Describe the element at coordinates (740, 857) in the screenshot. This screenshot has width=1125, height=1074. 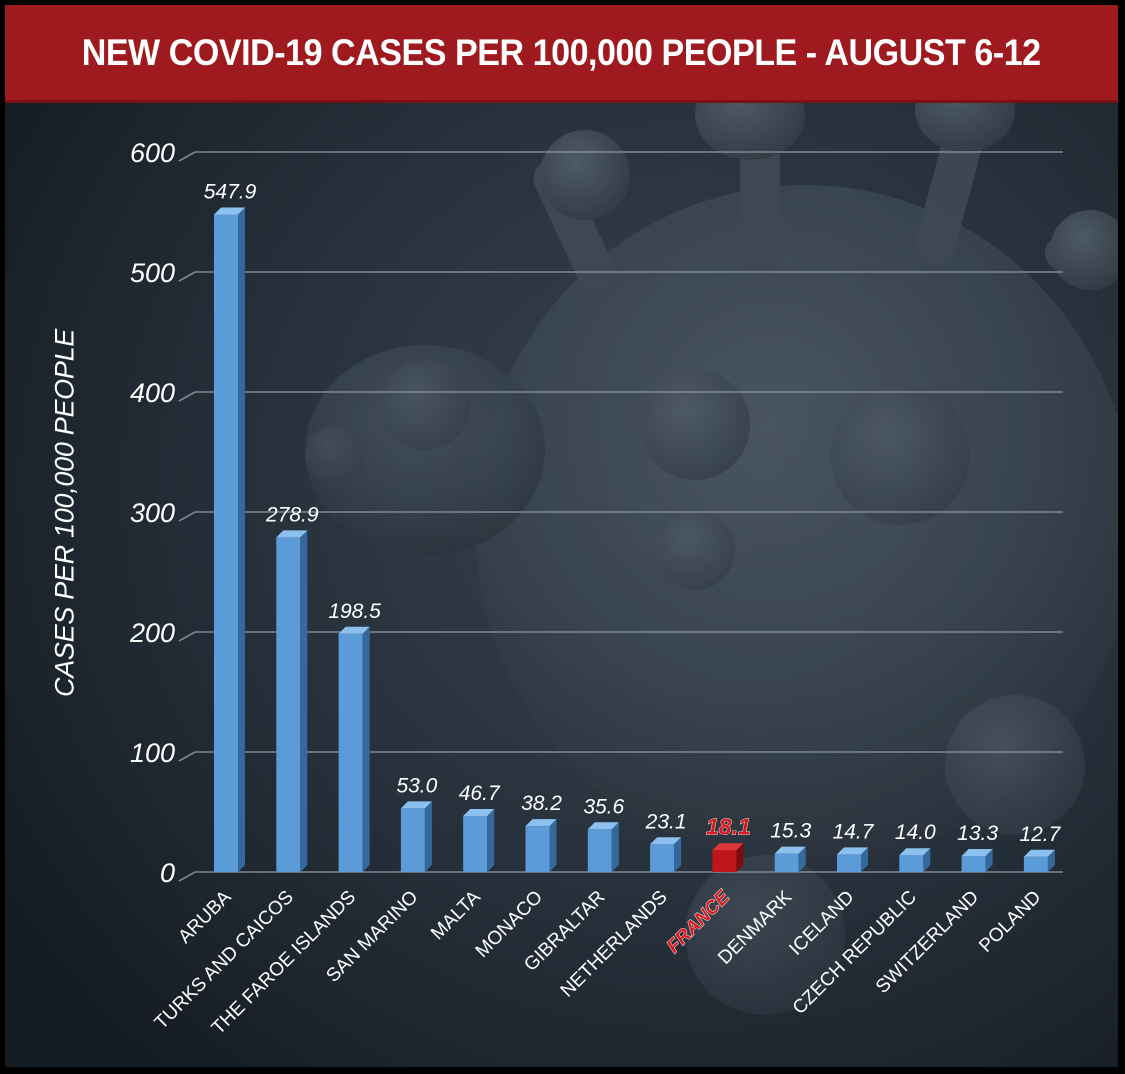
I see `bar-side-france` at that location.